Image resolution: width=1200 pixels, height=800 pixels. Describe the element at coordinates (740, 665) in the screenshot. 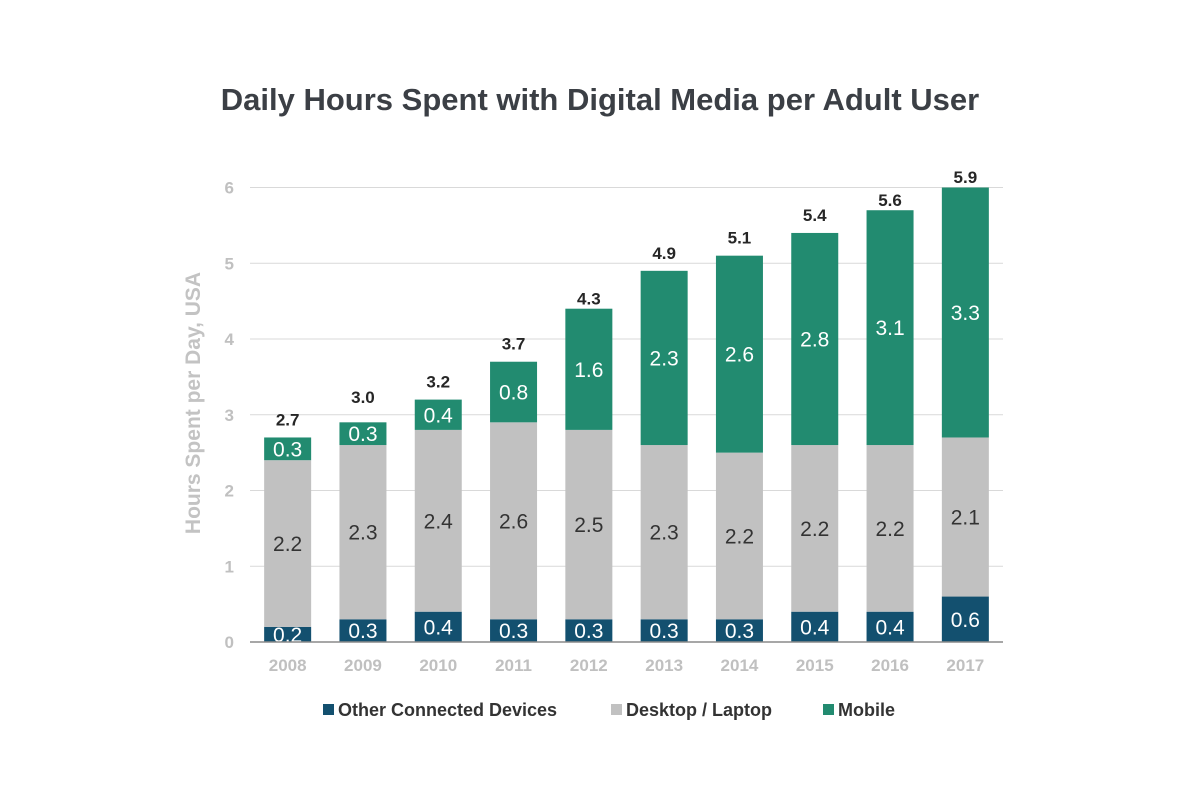

I see `x-tick-label: 2014` at that location.